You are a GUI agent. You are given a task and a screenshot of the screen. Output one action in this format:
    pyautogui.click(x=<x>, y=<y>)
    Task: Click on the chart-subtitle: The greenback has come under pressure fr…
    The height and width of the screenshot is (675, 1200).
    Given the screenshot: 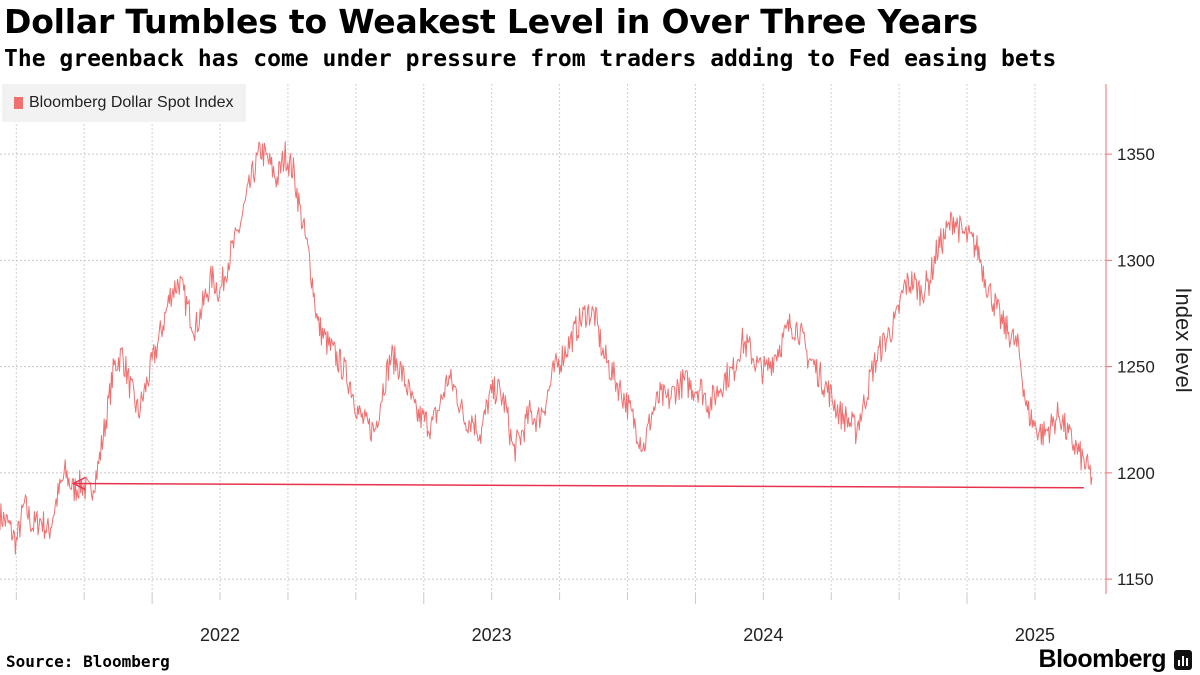 What is the action you would take?
    pyautogui.click(x=530, y=59)
    